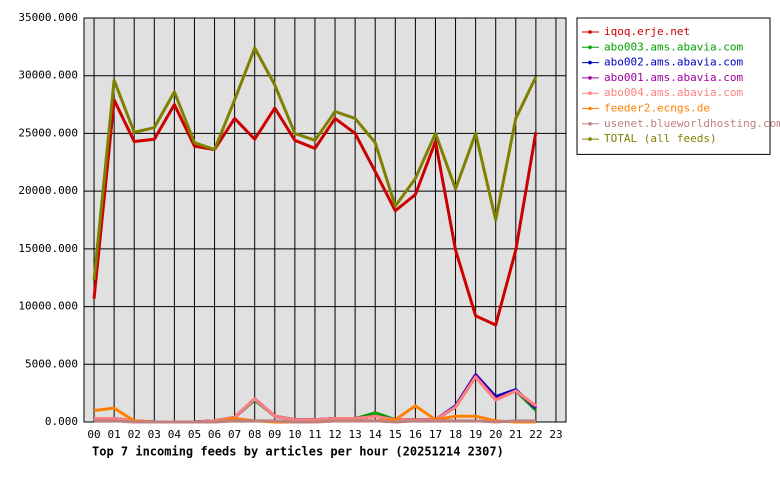 This screenshot has height=480, width=780. Describe the element at coordinates (254, 434) in the screenshot. I see `x-tick-label: 08` at that location.